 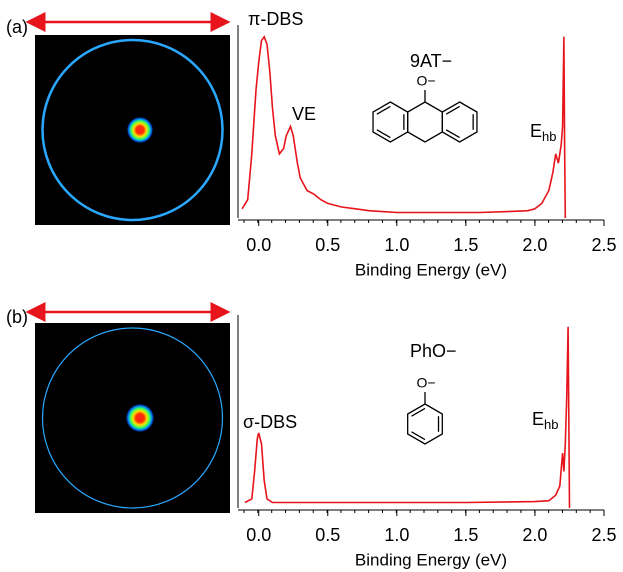 I want to click on annotation-text: 9AT−, so click(x=431, y=61).